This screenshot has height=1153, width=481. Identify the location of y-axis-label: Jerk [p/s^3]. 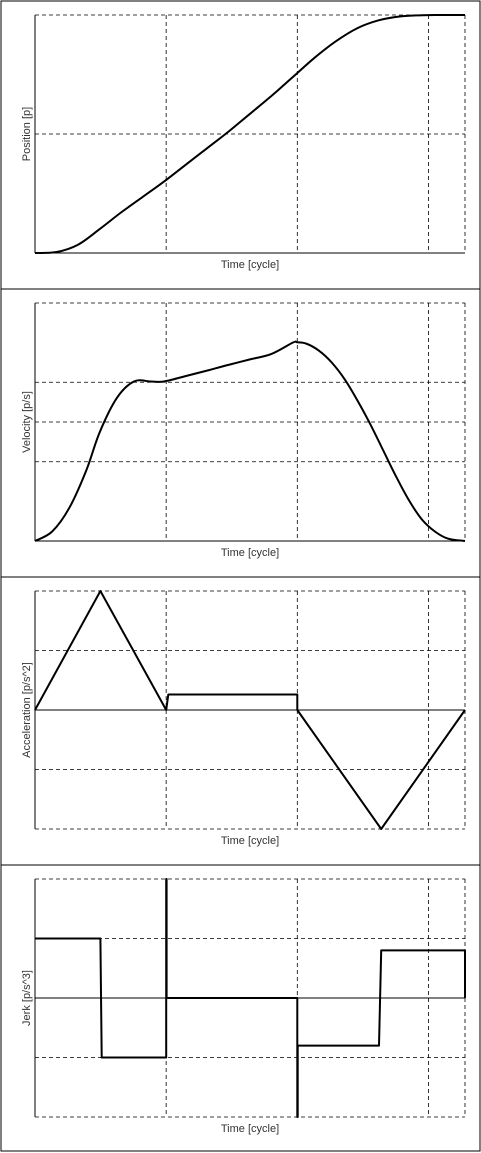
(27, 998).